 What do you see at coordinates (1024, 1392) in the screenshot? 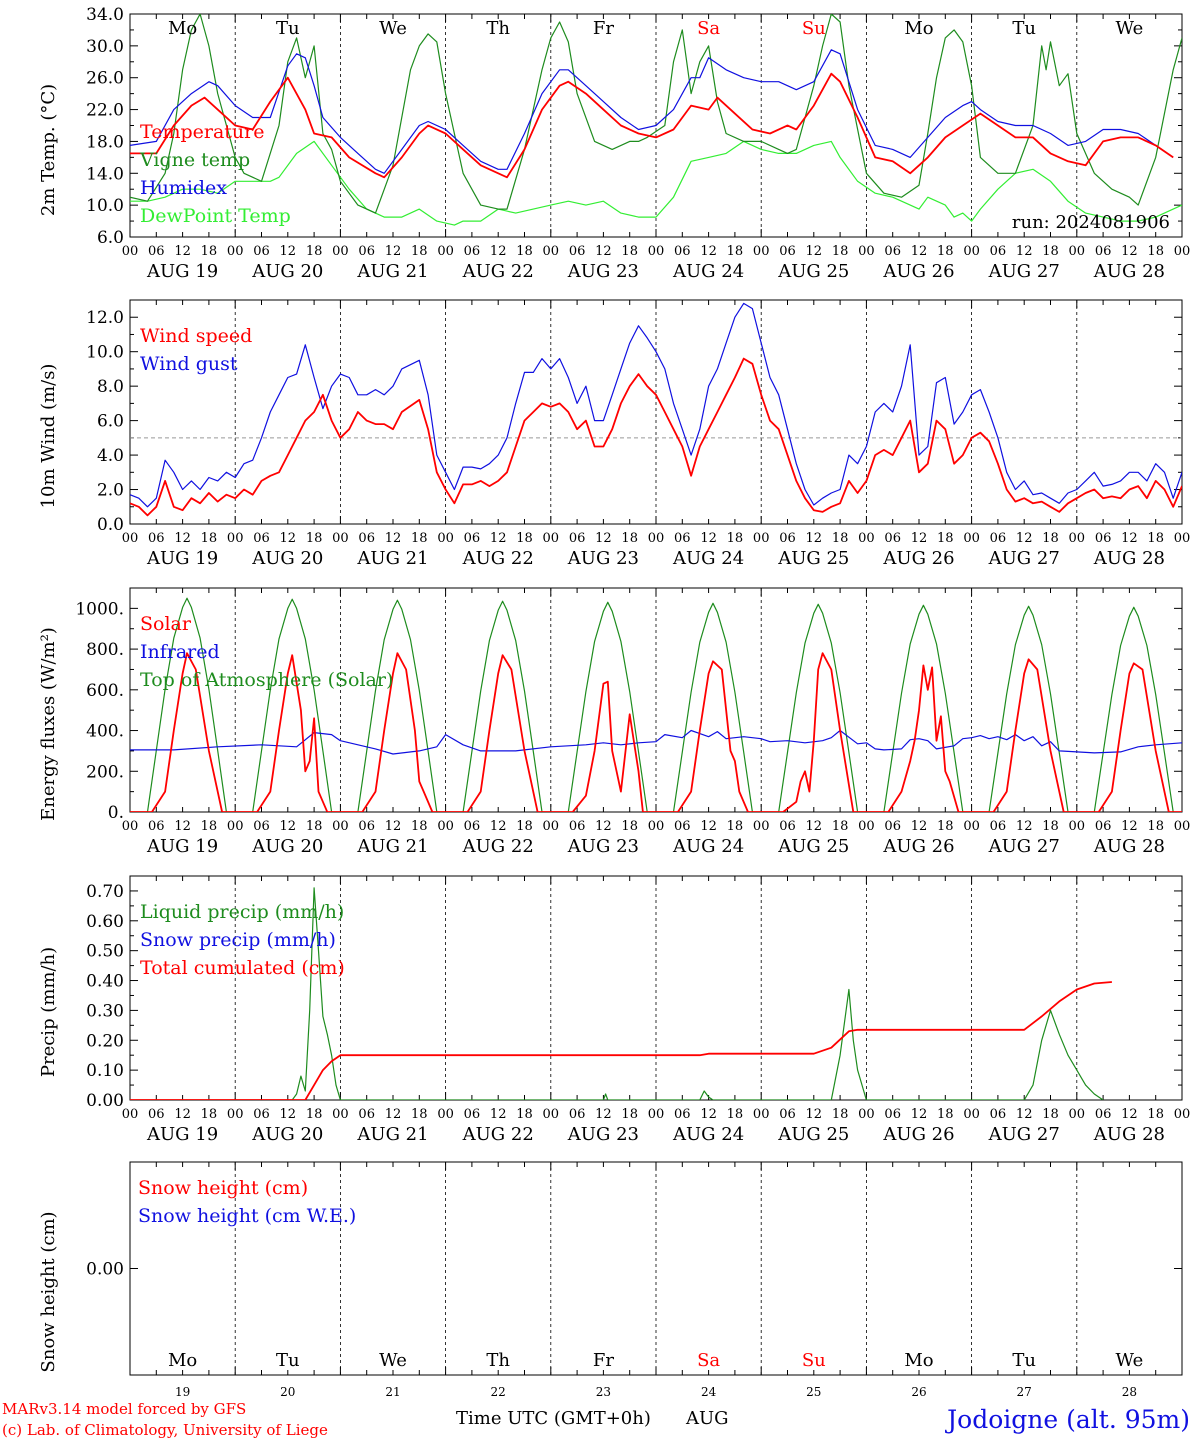
I see `day-number: 27` at bounding box center [1024, 1392].